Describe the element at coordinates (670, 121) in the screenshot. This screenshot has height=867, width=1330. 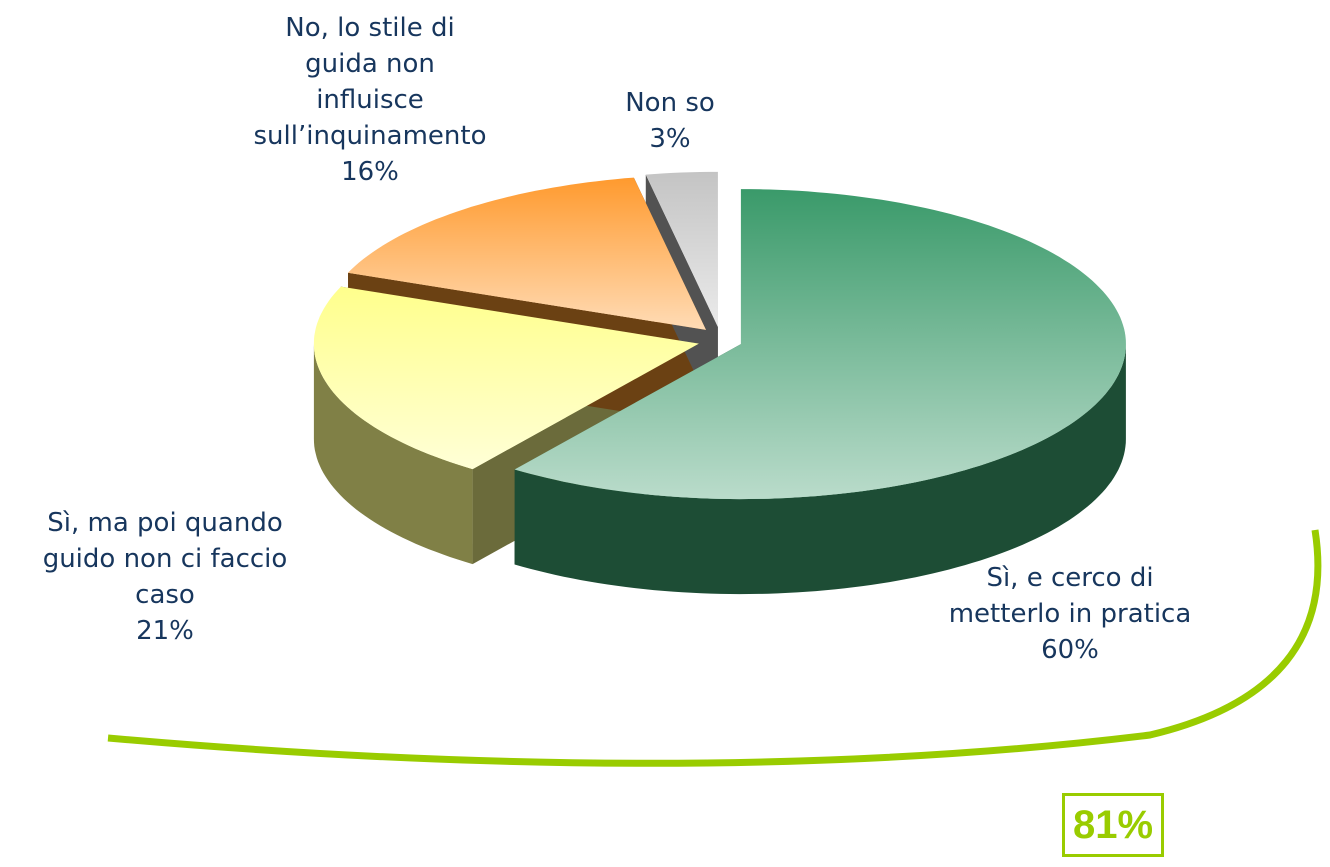
I see `slice-label: Non so 3%` at that location.